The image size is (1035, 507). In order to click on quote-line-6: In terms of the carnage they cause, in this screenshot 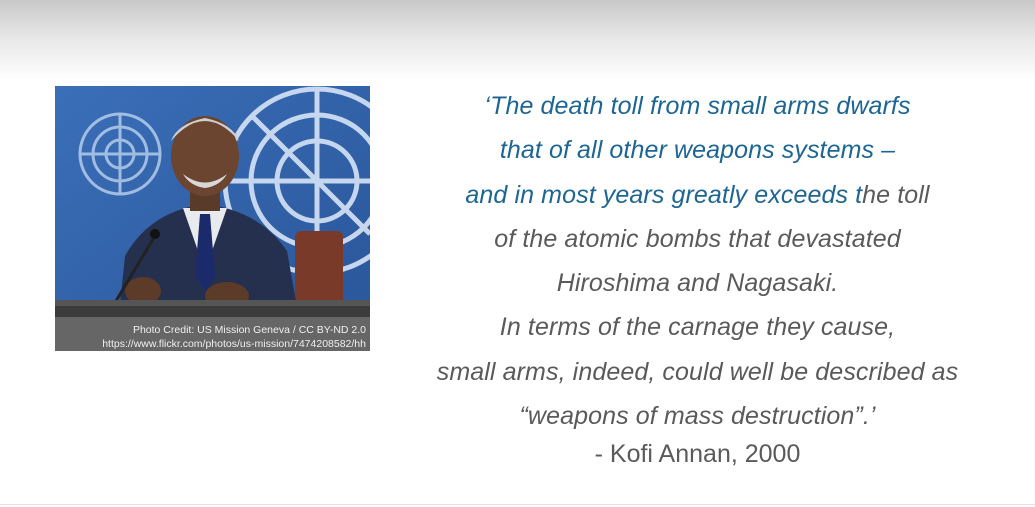, I will do `click(697, 327)`.